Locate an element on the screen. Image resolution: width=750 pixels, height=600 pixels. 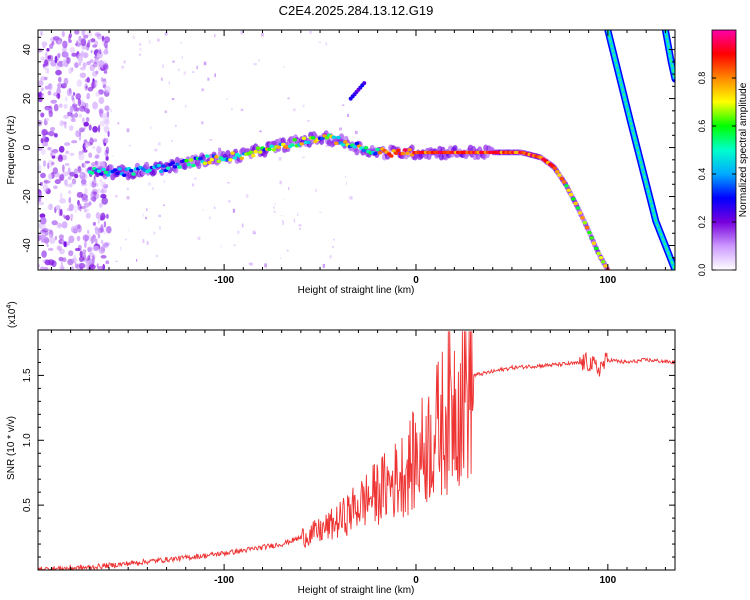
trace-streak is located at coordinates (364, 83).